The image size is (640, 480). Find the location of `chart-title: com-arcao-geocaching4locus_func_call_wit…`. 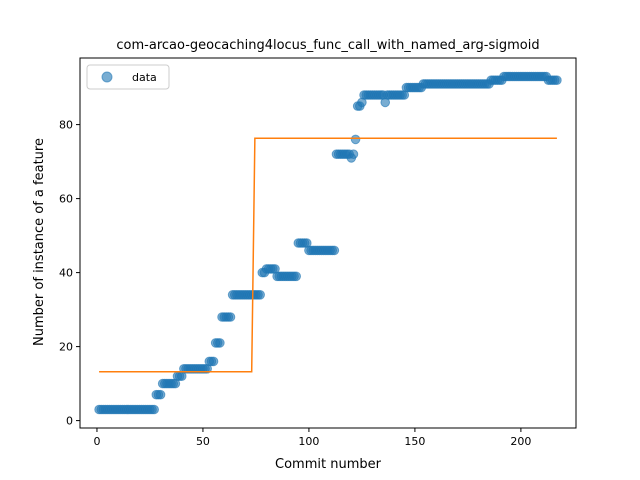

chart-title: com-arcao-geocaching4locus_func_call_wit… is located at coordinates (327, 45).